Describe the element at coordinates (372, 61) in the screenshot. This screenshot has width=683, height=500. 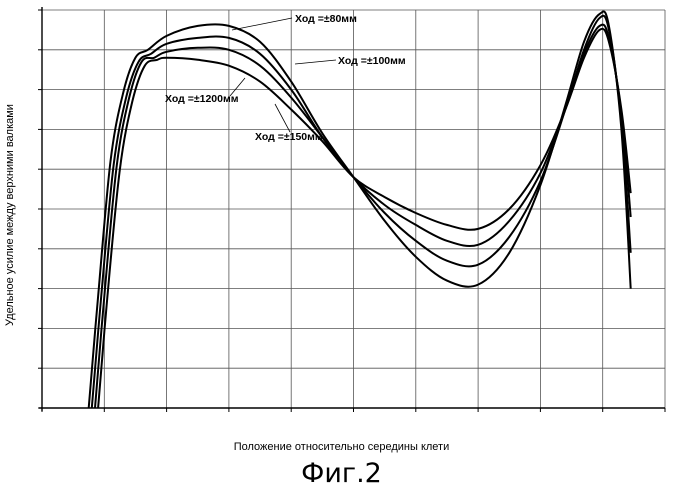
I see `annotation-label: Ход =±100мм` at that location.